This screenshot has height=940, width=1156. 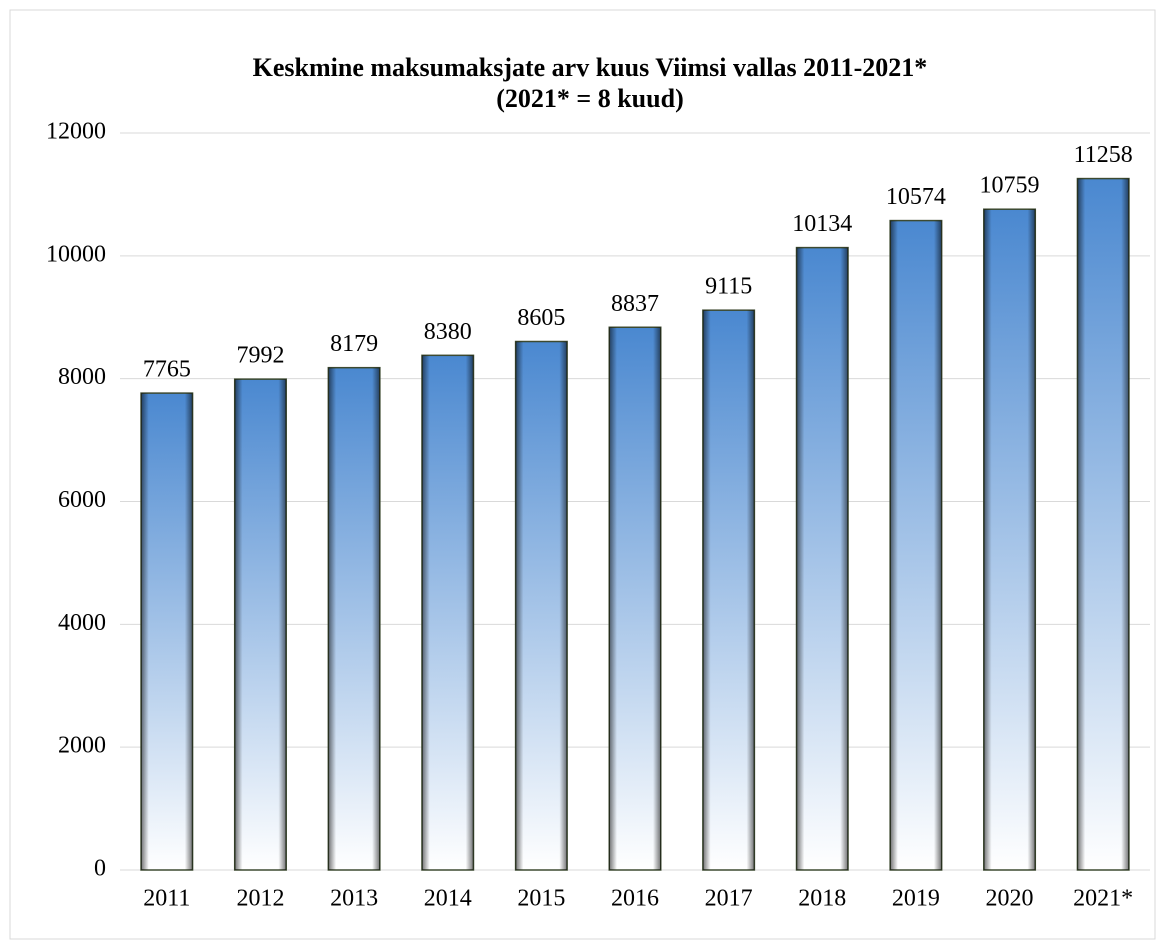 What do you see at coordinates (354, 344) in the screenshot?
I see `data-label: 8179` at bounding box center [354, 344].